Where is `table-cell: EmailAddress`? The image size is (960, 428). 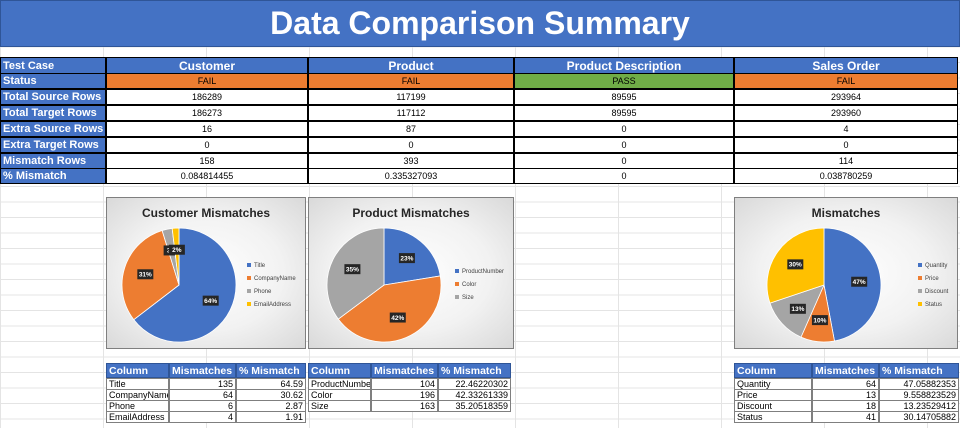 table-cell: EmailAddress is located at coordinates (137, 417).